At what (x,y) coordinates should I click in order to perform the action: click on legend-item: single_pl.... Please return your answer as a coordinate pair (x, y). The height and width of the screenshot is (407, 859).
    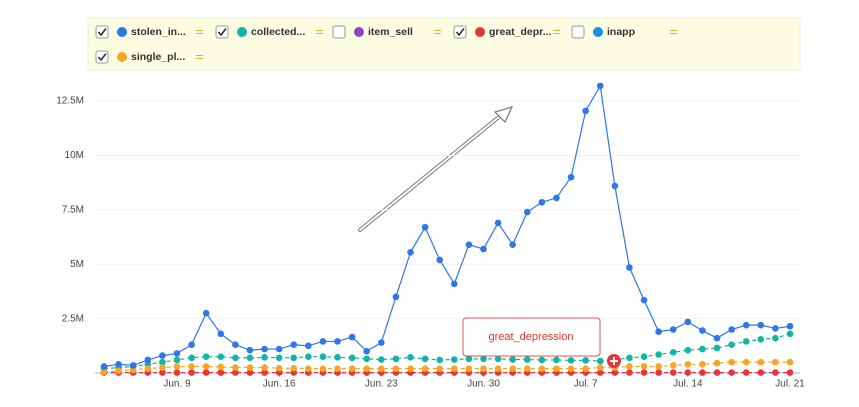
    Looking at the image, I should click on (149, 57).